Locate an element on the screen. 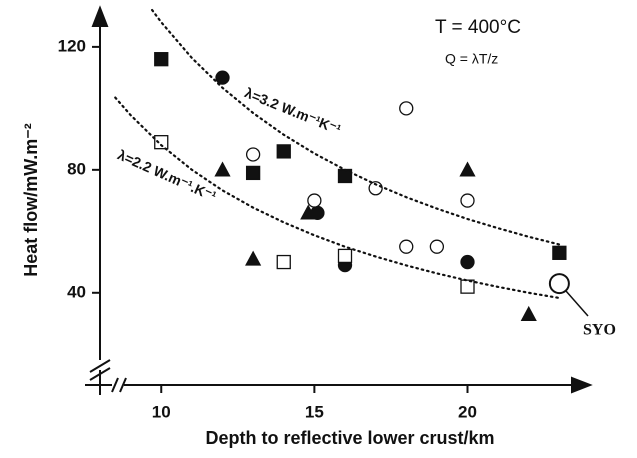  x-tick-label: 20 is located at coordinates (467, 411).